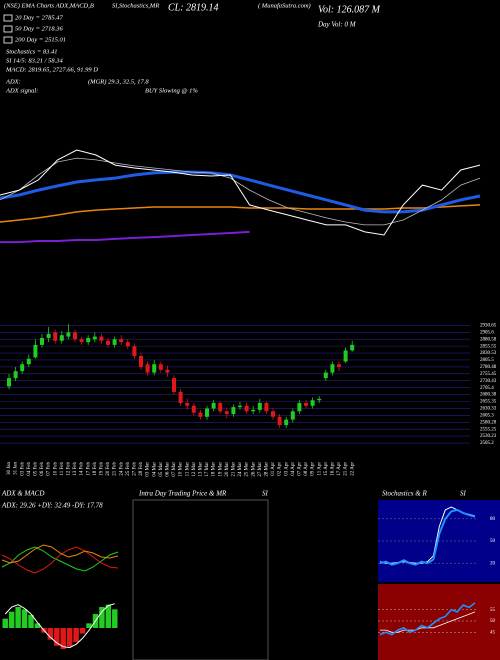 This screenshot has width=500, height=660. Describe the element at coordinates (9, 468) in the screenshot. I see `x-tick-label: 30 Jan` at that location.